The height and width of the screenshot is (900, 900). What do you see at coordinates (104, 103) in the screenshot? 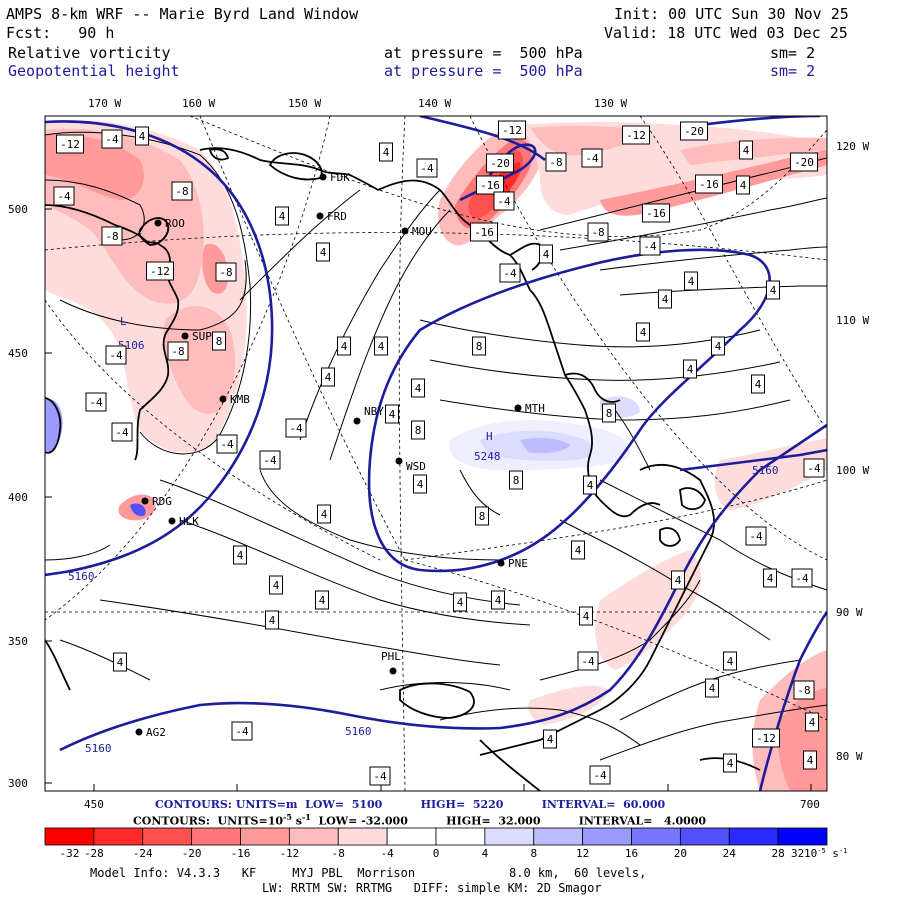
I see `top-lon-label: 170 W` at bounding box center [104, 103].